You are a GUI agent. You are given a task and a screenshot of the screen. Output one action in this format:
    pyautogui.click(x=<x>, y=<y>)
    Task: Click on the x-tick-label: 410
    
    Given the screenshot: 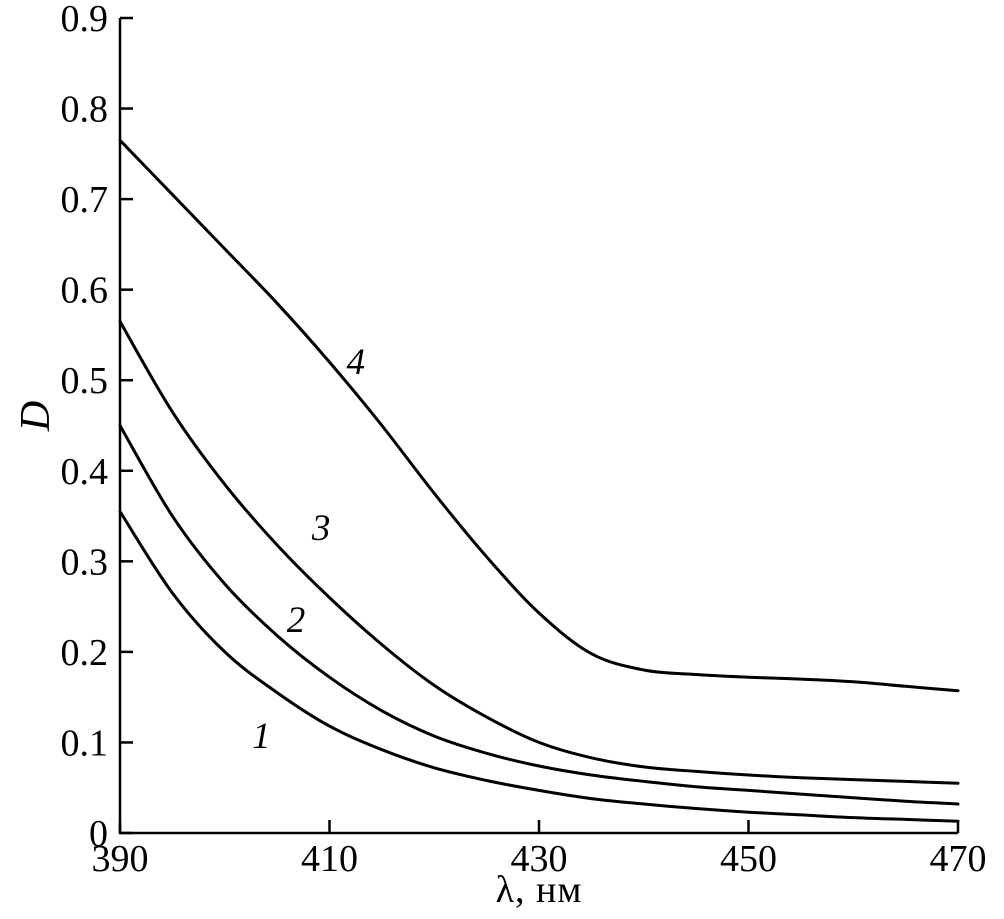 What is the action you would take?
    pyautogui.click(x=329, y=859)
    